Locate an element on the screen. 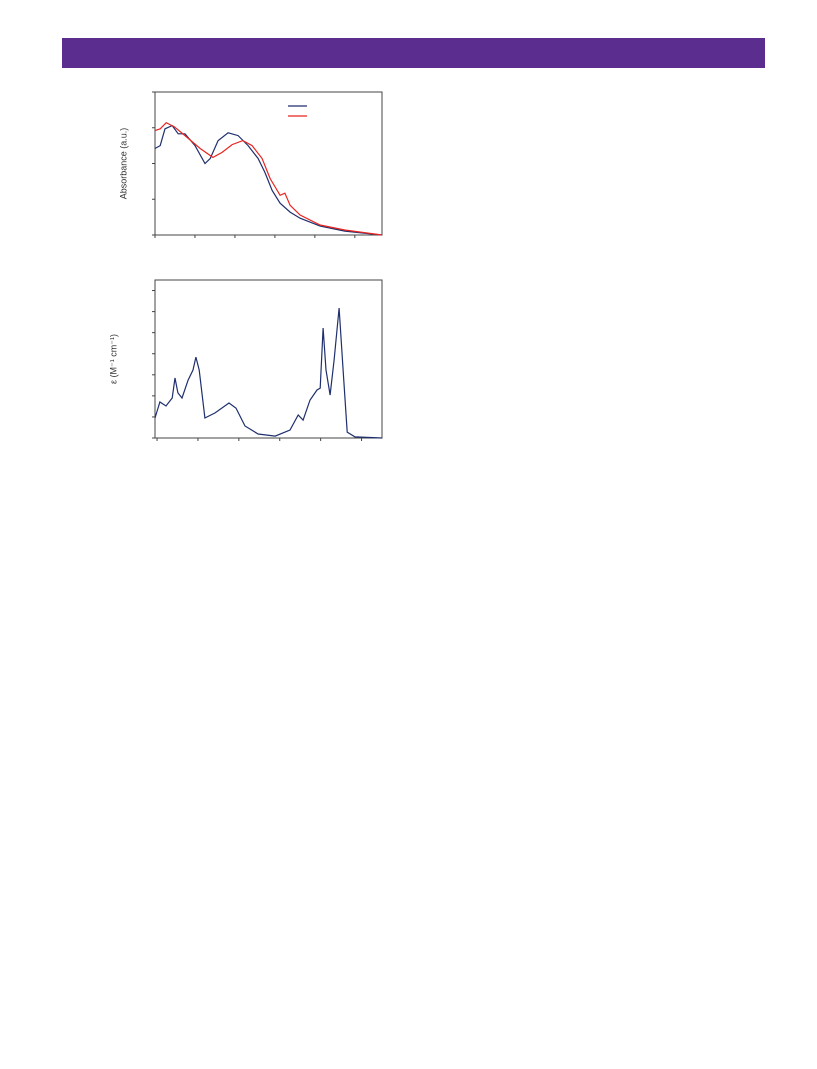  header-bar is located at coordinates (413, 53).